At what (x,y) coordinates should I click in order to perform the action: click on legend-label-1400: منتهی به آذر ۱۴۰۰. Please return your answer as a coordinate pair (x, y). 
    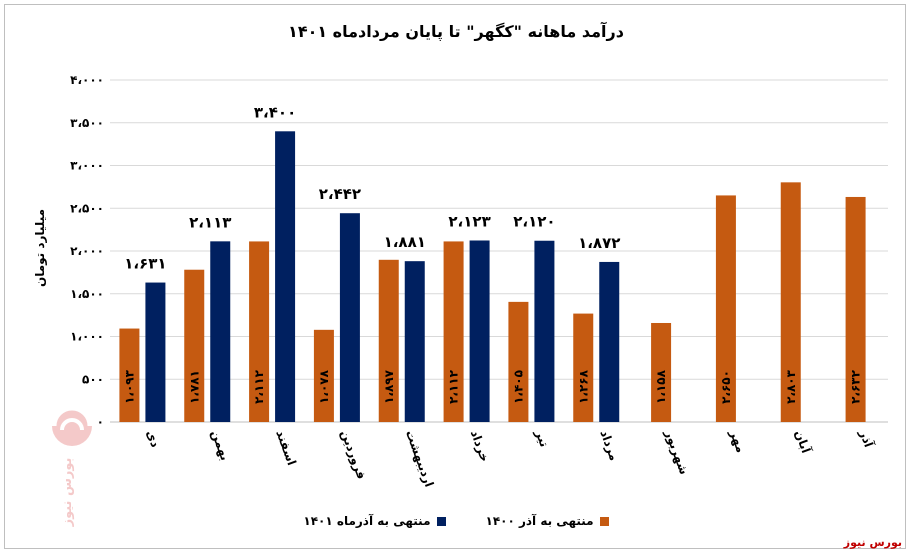
    Looking at the image, I should click on (539, 521).